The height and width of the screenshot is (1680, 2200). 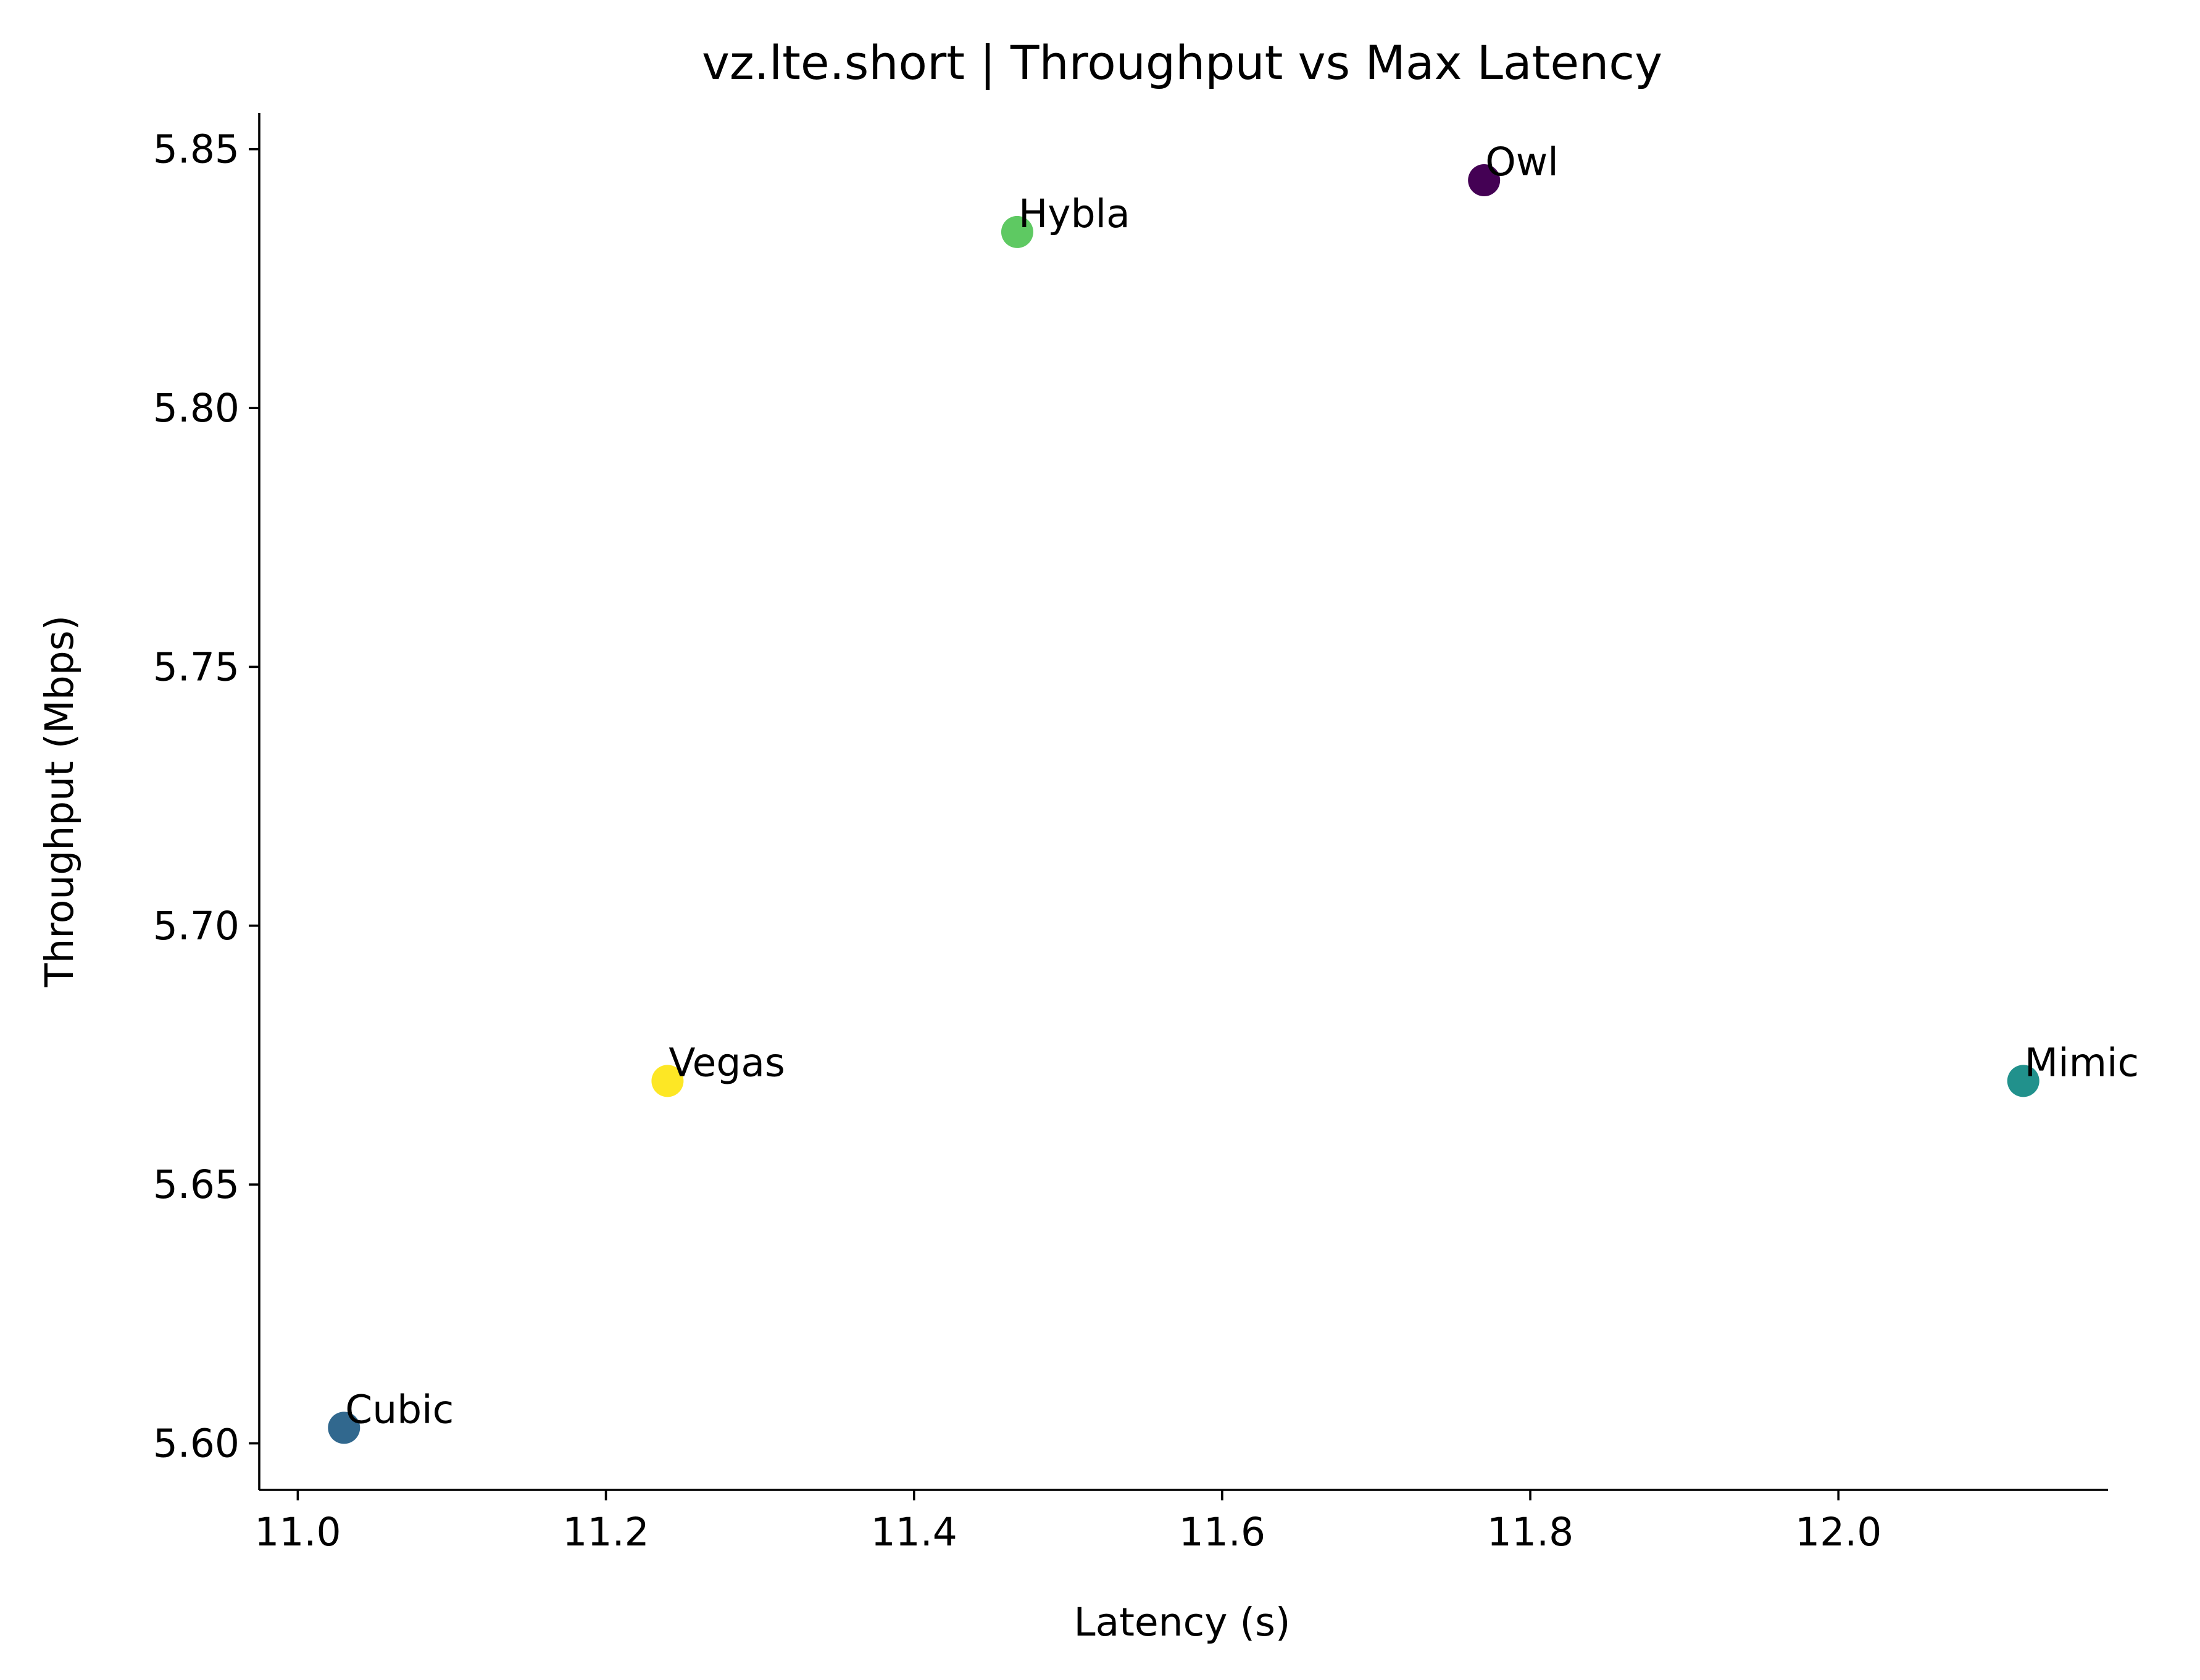 What do you see at coordinates (197, 408) in the screenshot?
I see `y-tick-label: 5.80` at bounding box center [197, 408].